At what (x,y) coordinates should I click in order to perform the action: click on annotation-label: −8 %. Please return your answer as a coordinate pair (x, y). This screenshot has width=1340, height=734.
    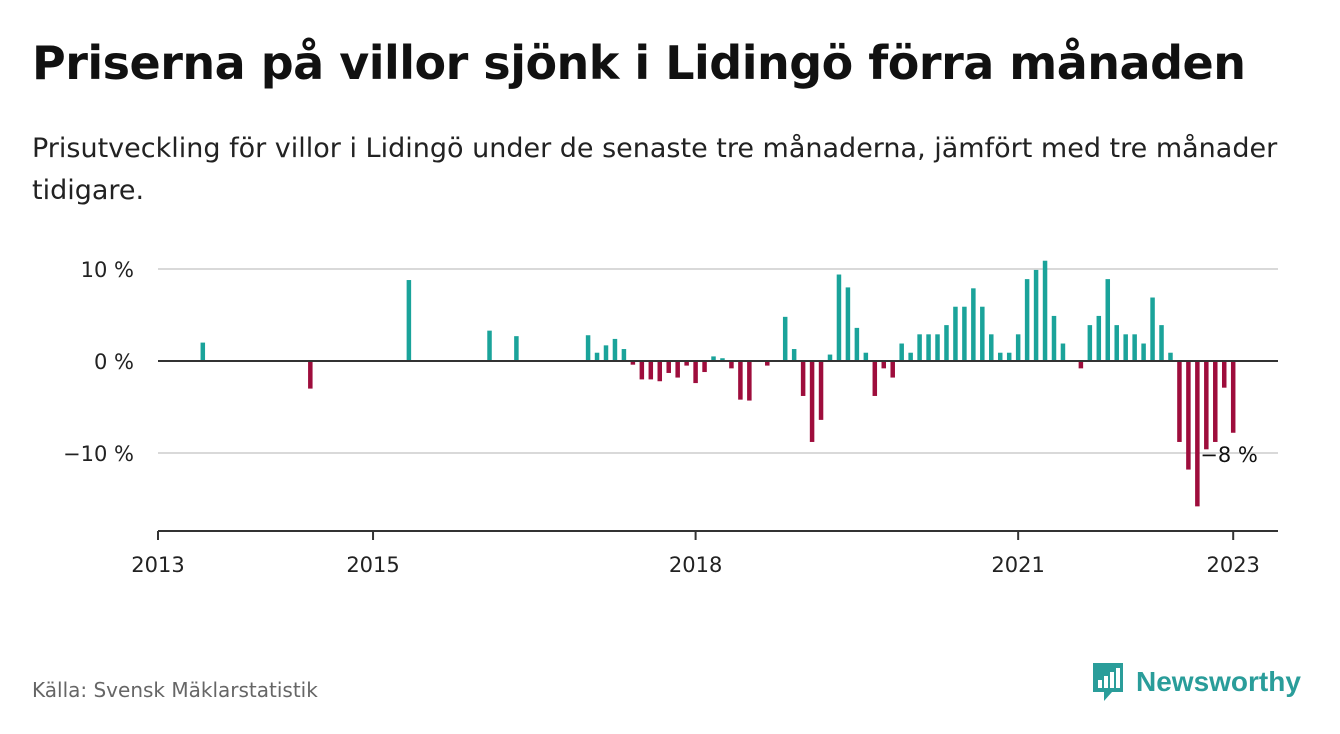
    Looking at the image, I should click on (1229, 455).